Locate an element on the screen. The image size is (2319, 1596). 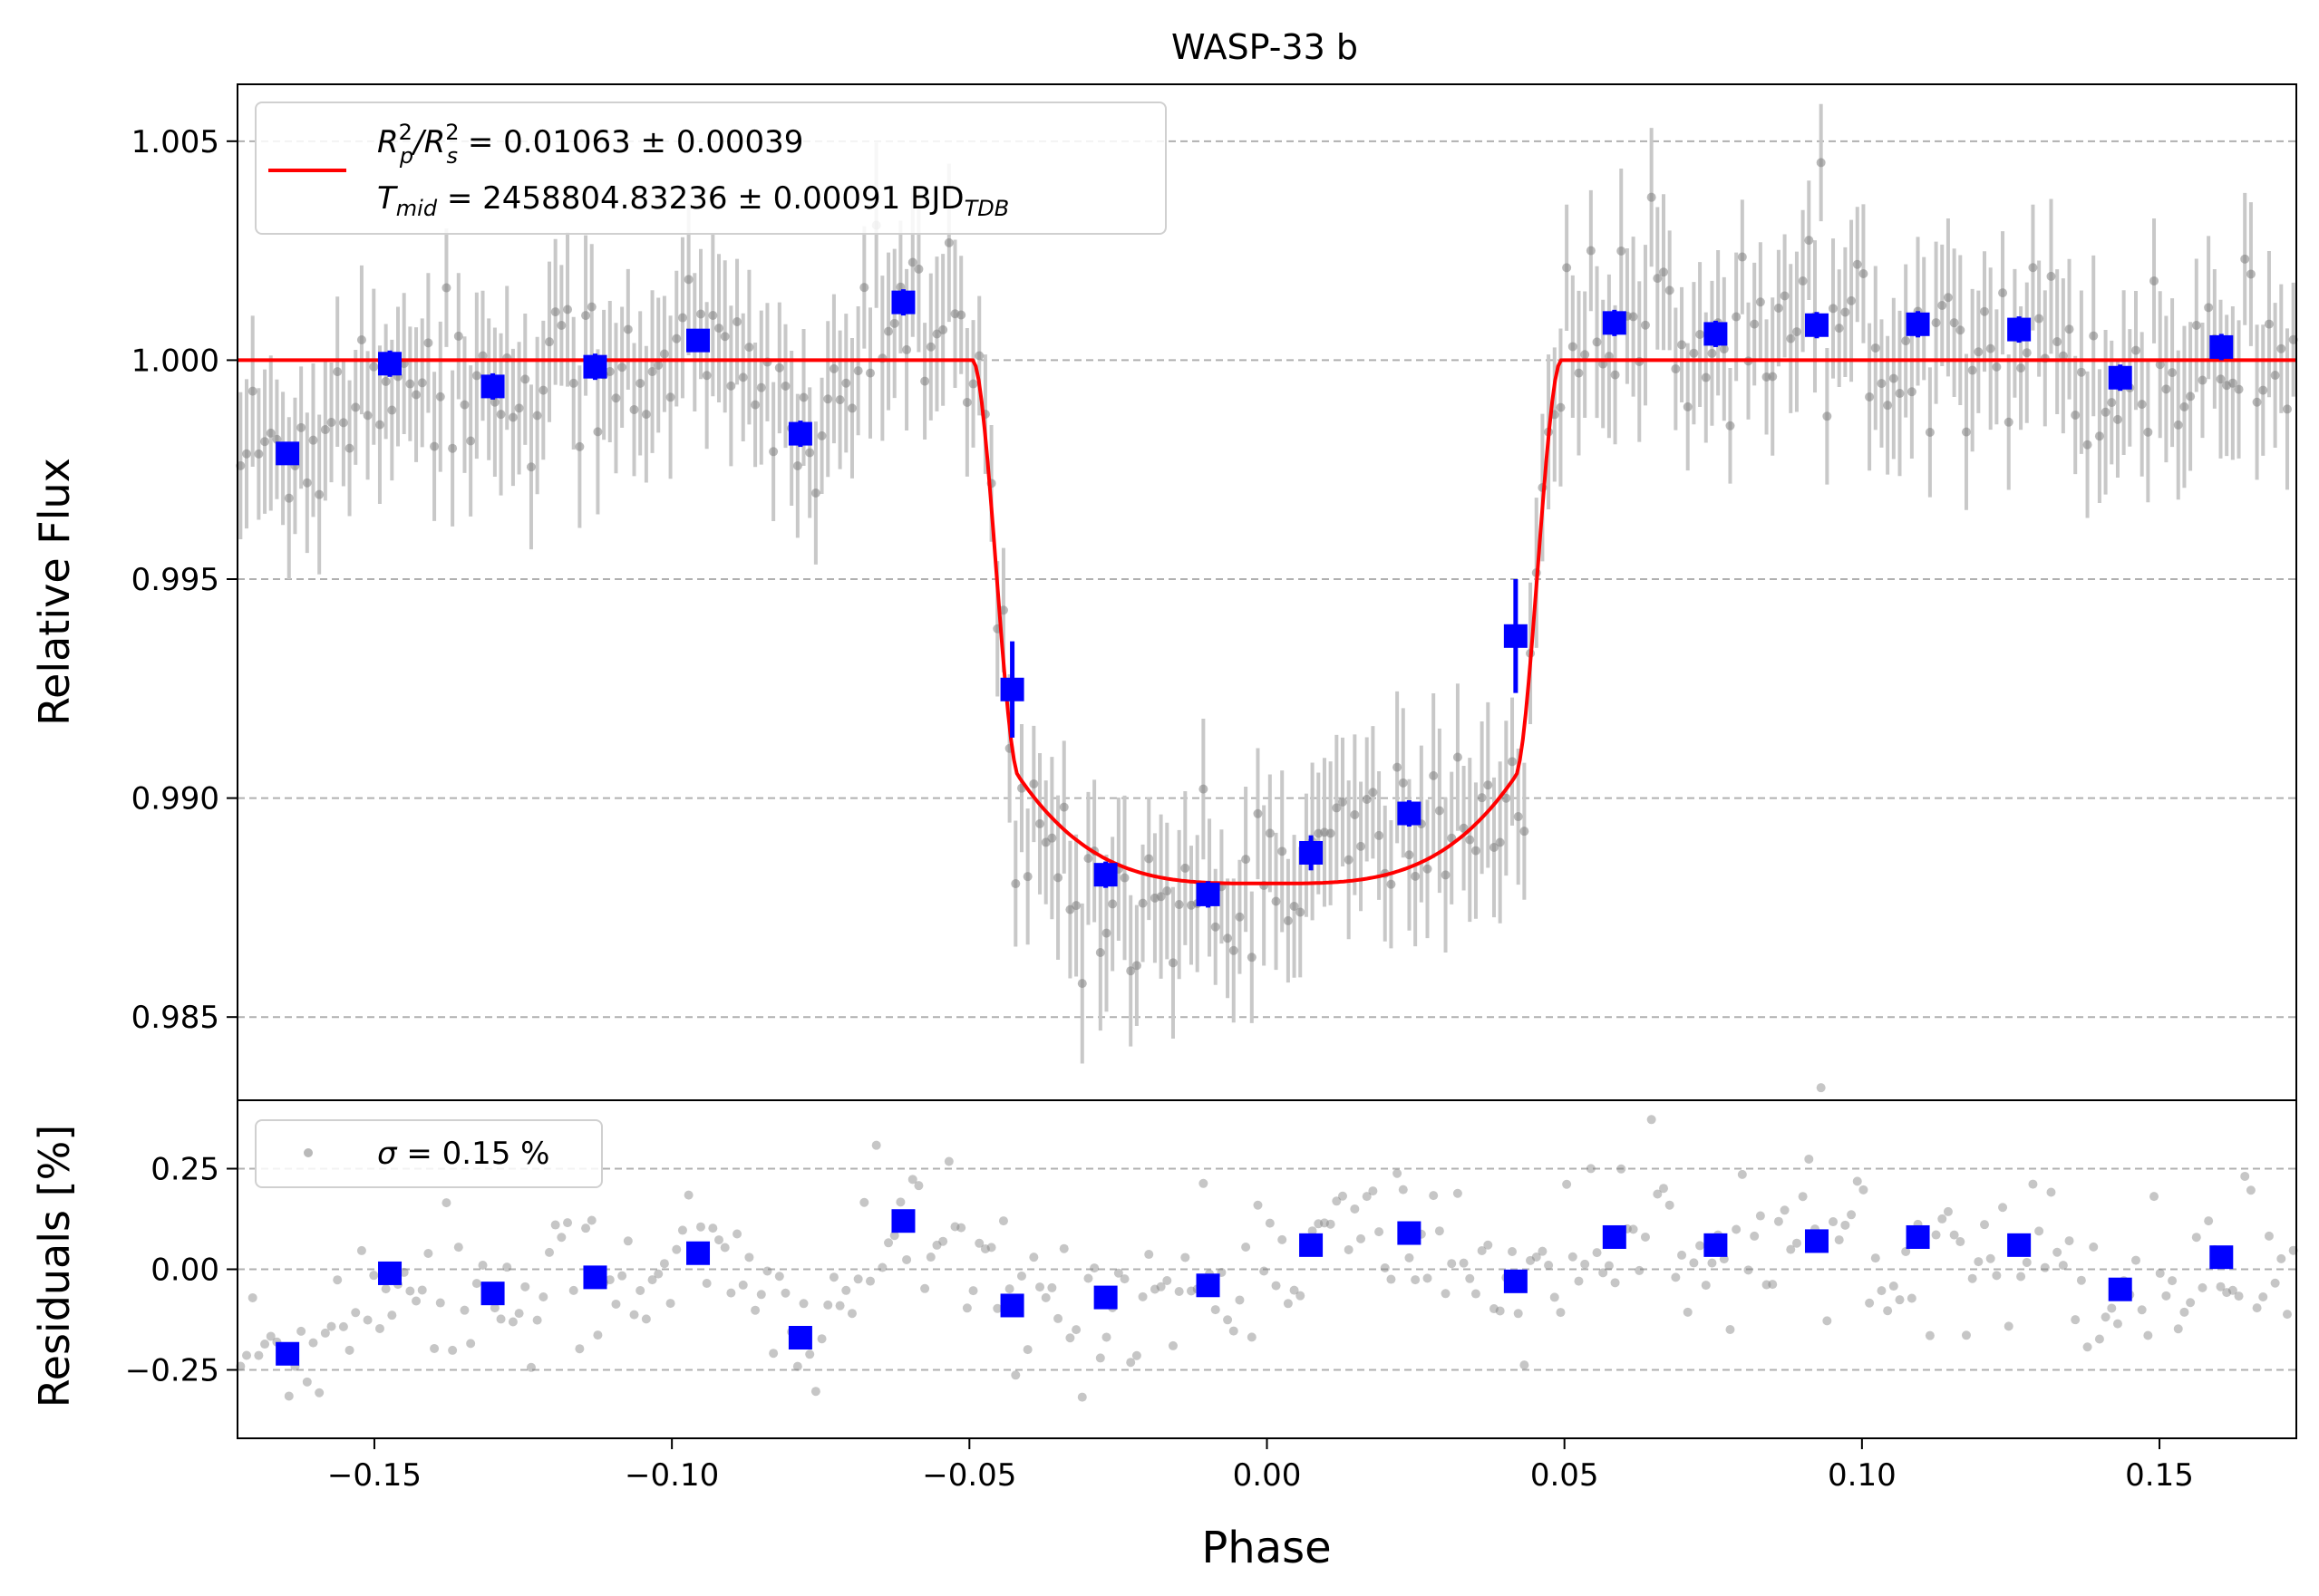
residual-binned-points is located at coordinates (1255, 1287).